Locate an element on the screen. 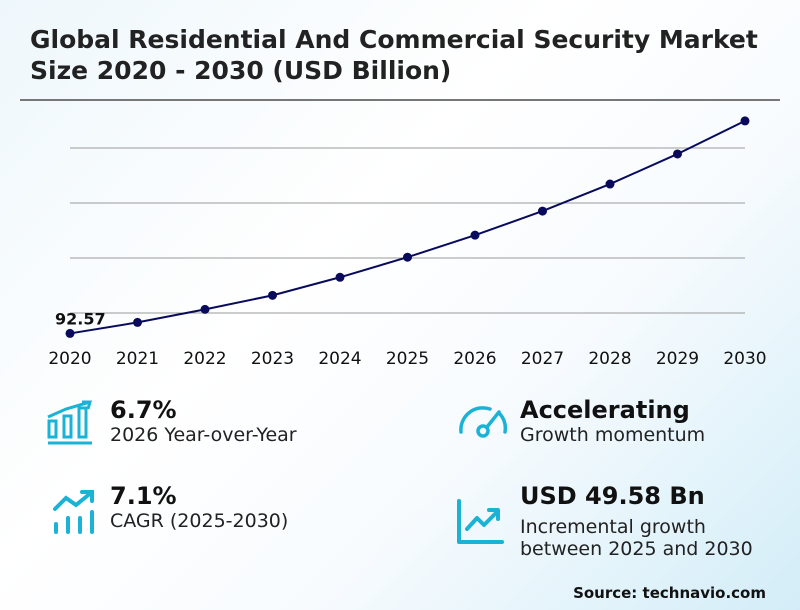 This screenshot has height=610, width=800. stat-label: Growth momentum is located at coordinates (613, 435).